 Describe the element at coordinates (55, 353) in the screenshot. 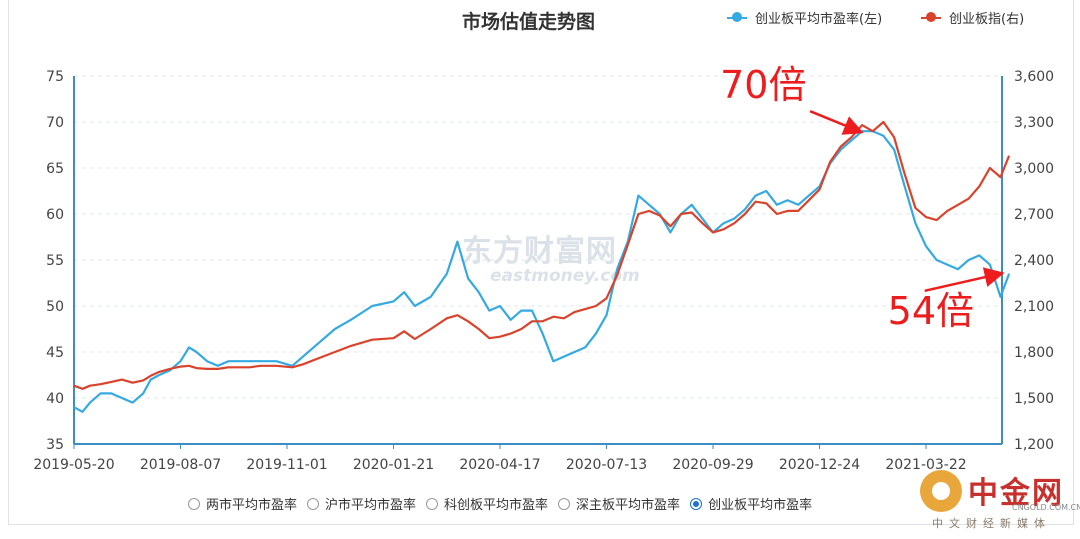

I see `left-axis-tick: 45` at that location.